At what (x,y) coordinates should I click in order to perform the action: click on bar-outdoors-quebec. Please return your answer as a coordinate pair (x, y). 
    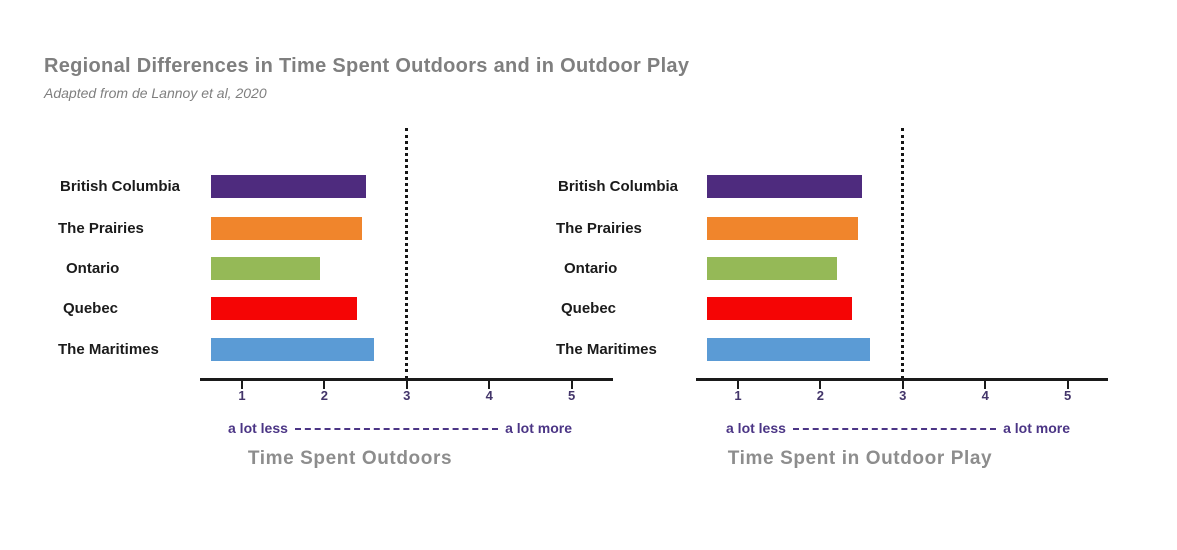
    Looking at the image, I should click on (284, 308).